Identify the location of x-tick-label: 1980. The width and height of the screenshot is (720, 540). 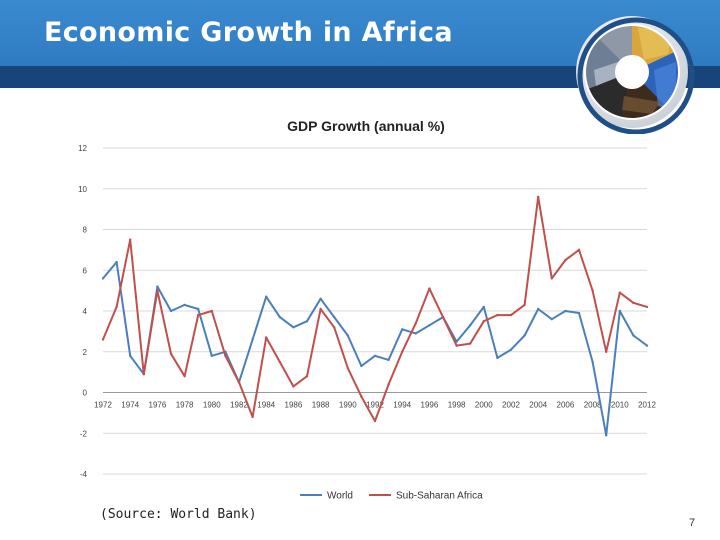
(212, 405).